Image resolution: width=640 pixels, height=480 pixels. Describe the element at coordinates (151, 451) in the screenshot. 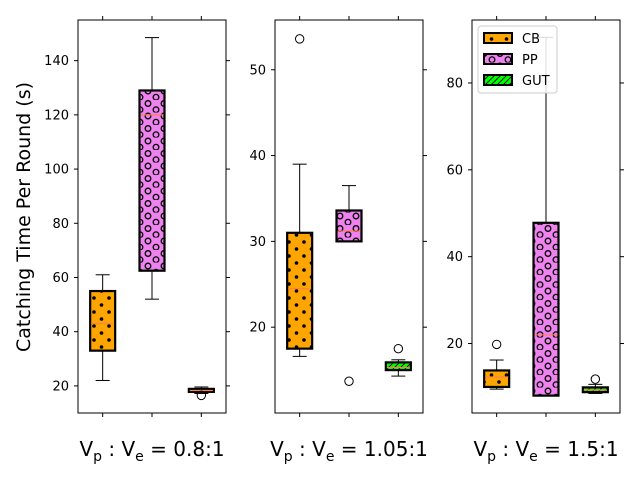

I see `panel-1-xlabel: Vp : Ve = 0.8:1` at that location.